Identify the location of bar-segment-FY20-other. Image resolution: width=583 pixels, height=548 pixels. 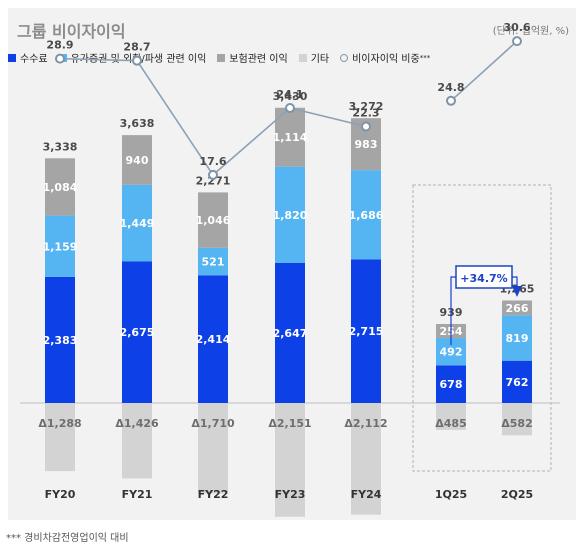
(60, 437).